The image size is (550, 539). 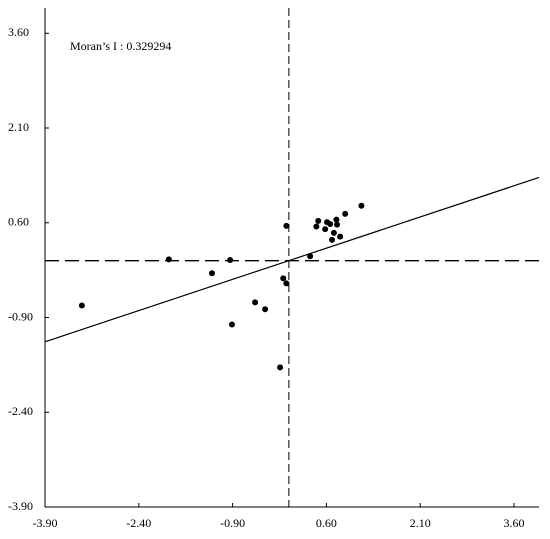 I want to click on x-tick-label: -2.40, so click(x=138, y=523).